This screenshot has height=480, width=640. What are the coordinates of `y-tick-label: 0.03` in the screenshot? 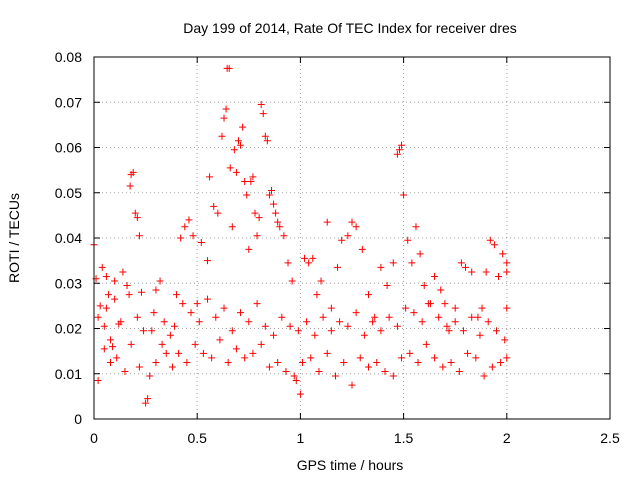 It's located at (68, 283).